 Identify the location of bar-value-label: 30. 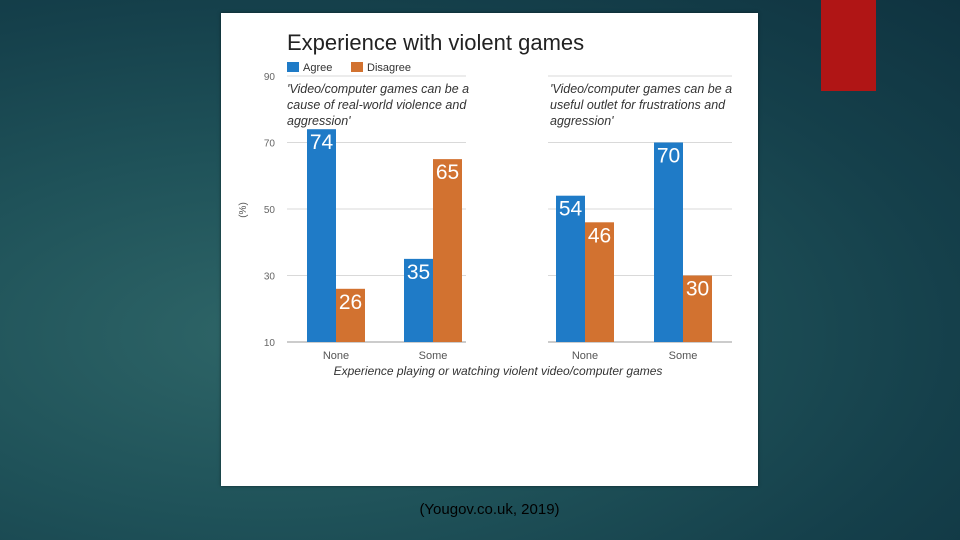
(697, 289).